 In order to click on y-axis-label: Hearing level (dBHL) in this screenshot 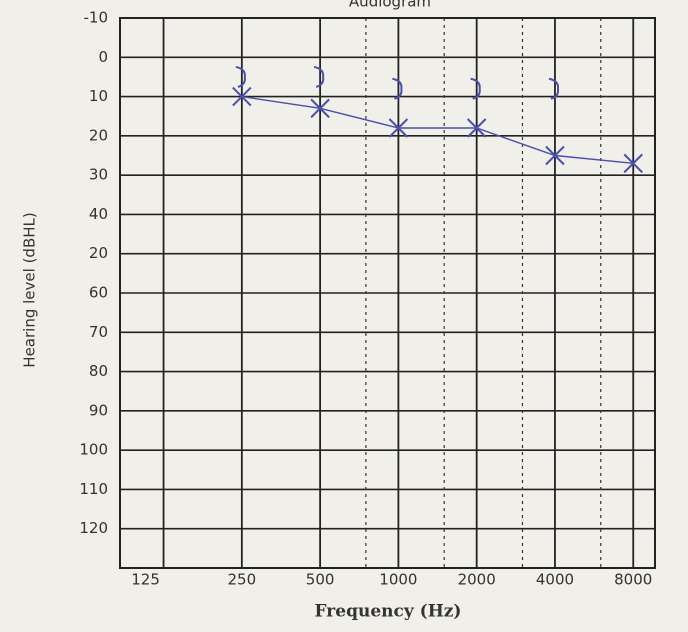, I will do `click(30, 289)`.